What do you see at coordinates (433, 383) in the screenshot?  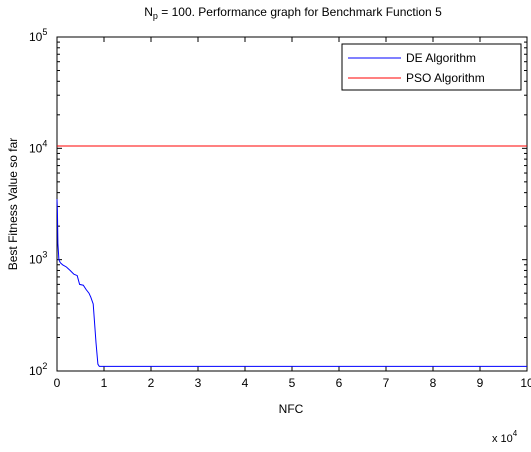 I see `x-tick-label: 8` at bounding box center [433, 383].